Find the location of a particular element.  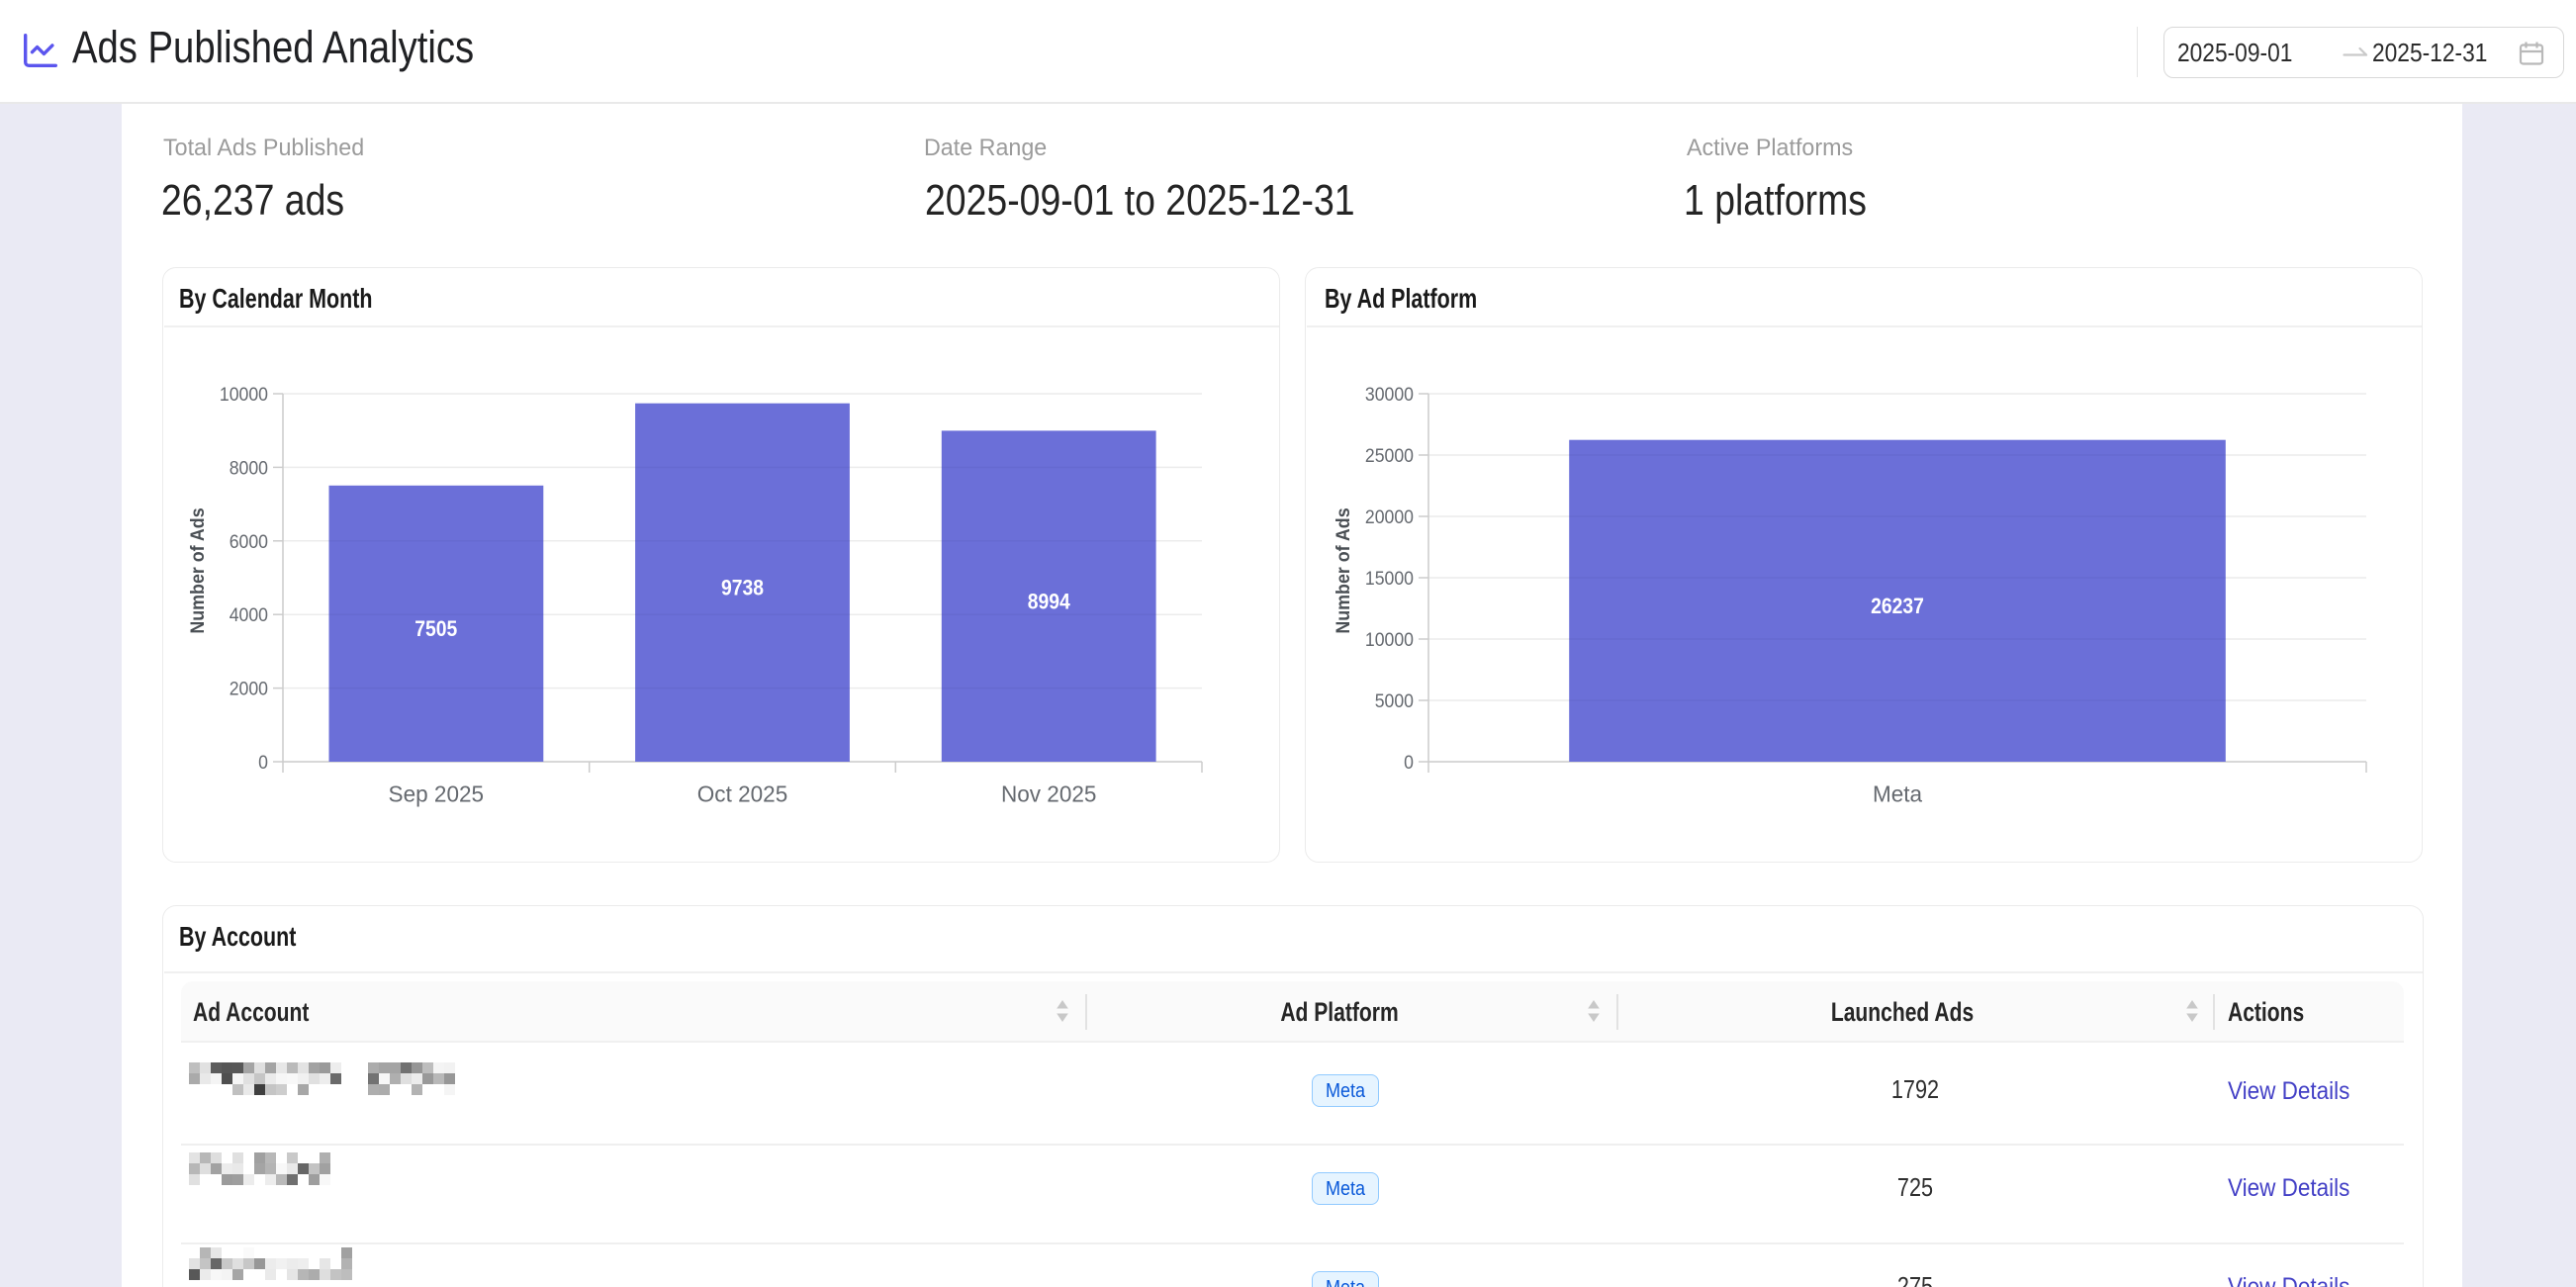

svg-text: 4000 is located at coordinates (249, 615).